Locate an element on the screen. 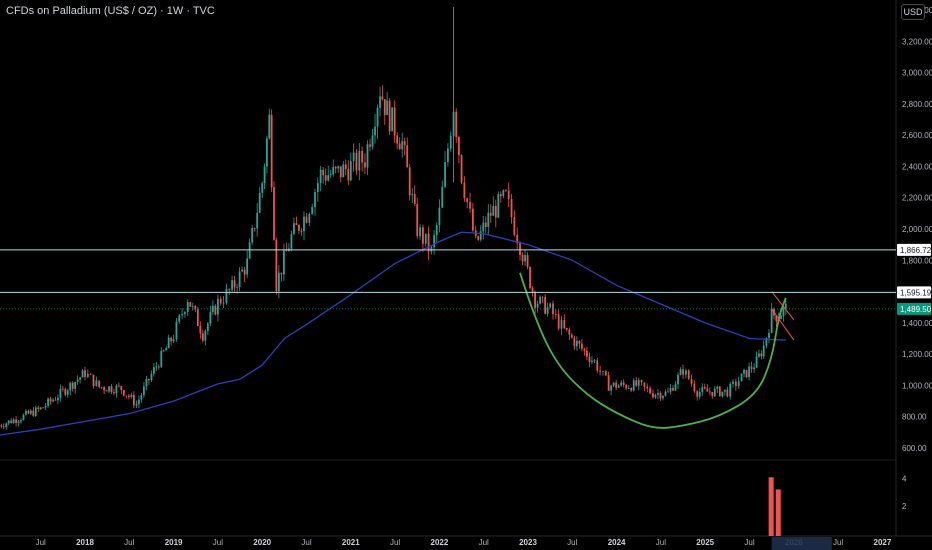  current-price-text: 1,489.50 is located at coordinates (916, 309).